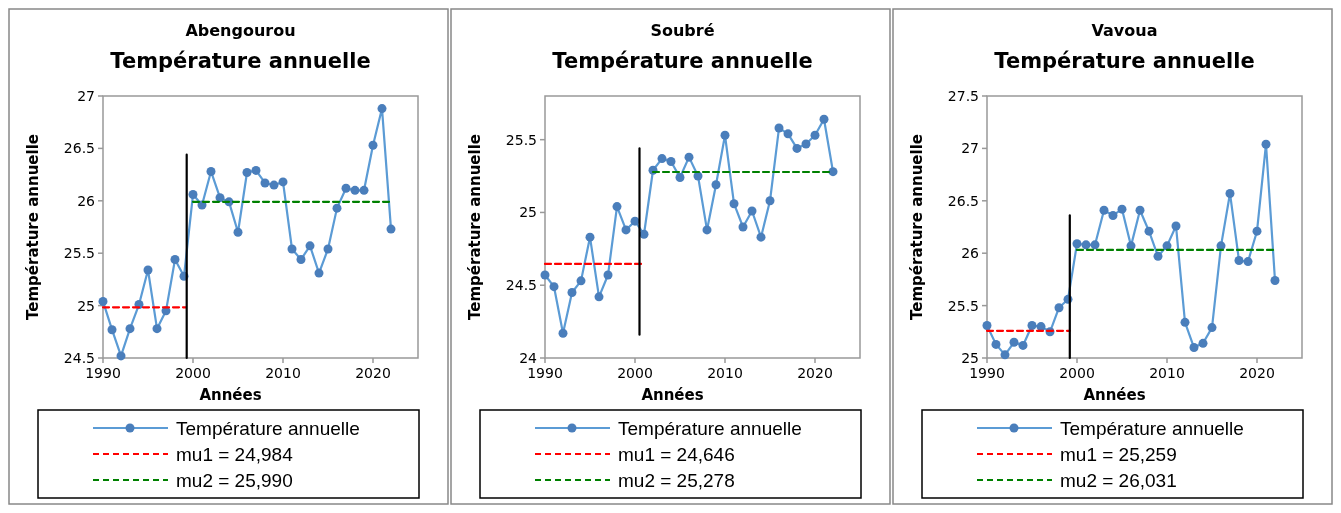 The height and width of the screenshot is (513, 1341). I want to click on y-tick-label: 26, so click(970, 253).